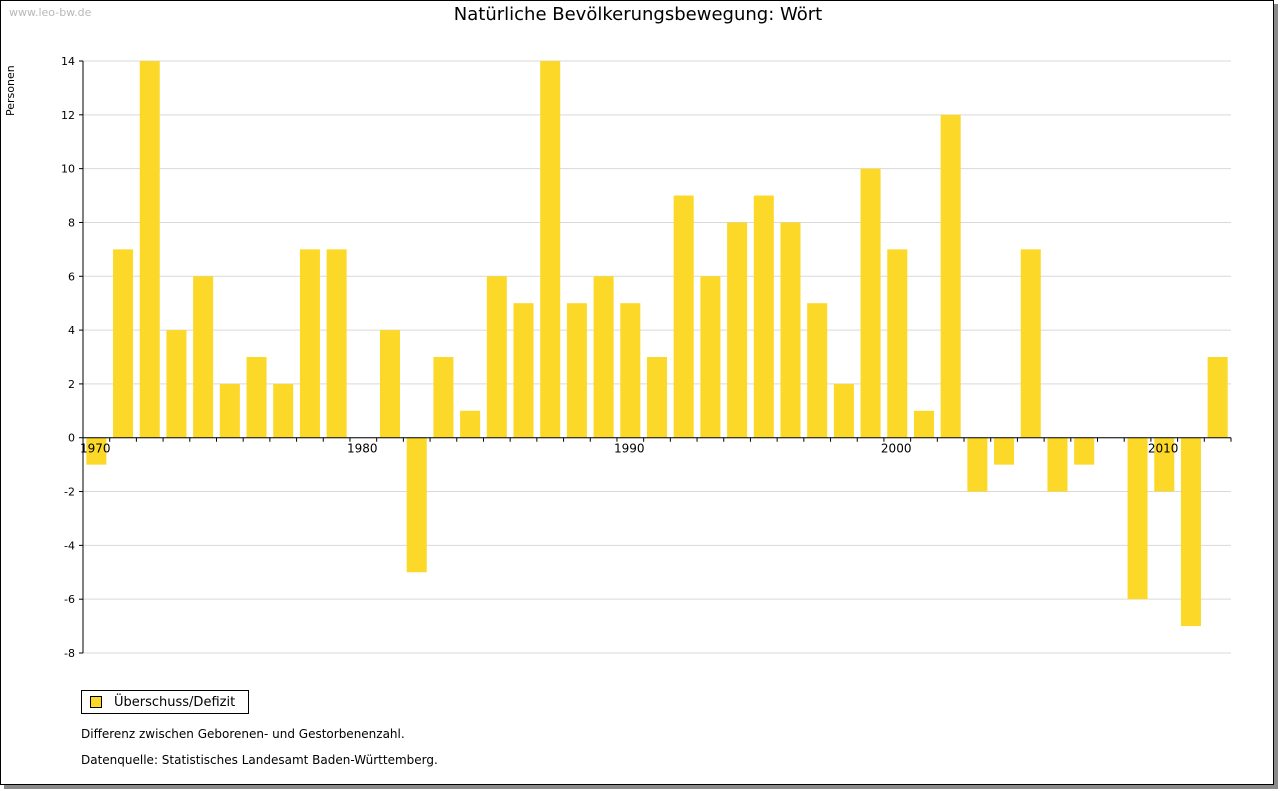 This screenshot has height=791, width=1280. I want to click on bar-1975, so click(229, 410).